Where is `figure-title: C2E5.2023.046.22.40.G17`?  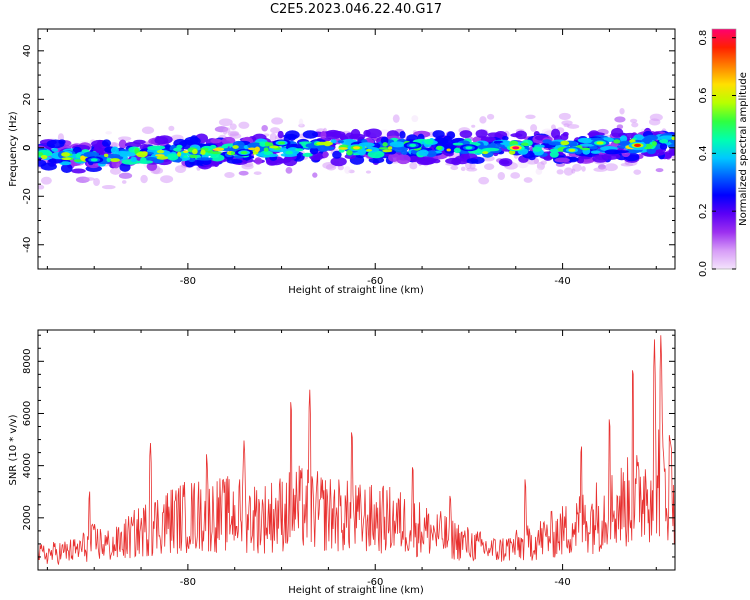 figure-title: C2E5.2023.046.22.40.G17 is located at coordinates (356, 9).